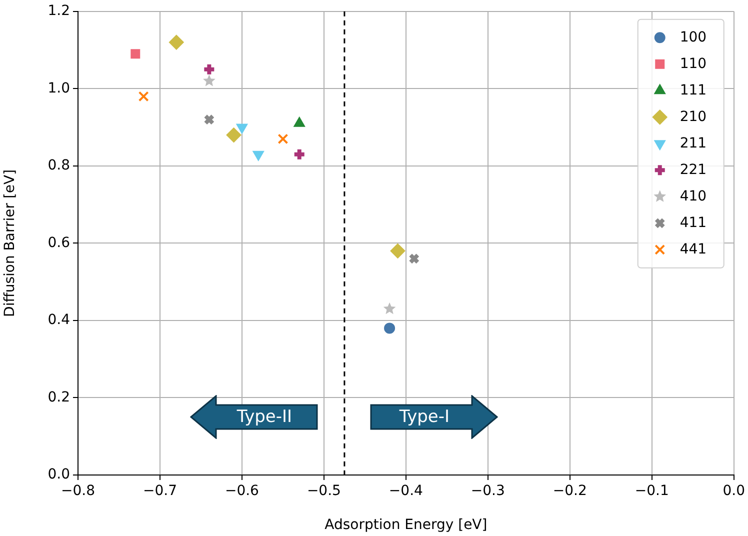  I want to click on y-tick-label: 0.6, so click(59, 242).